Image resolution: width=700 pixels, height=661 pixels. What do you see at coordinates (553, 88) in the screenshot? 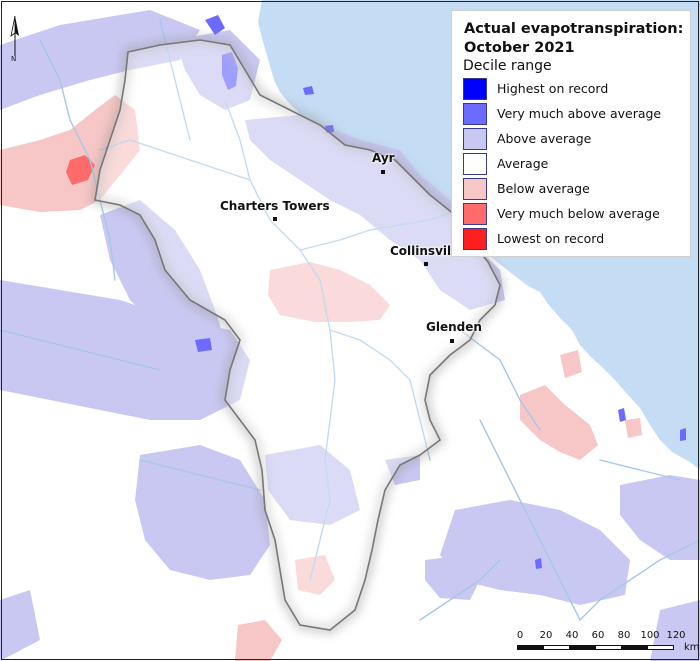
I see `legend-label: Highest on record` at bounding box center [553, 88].